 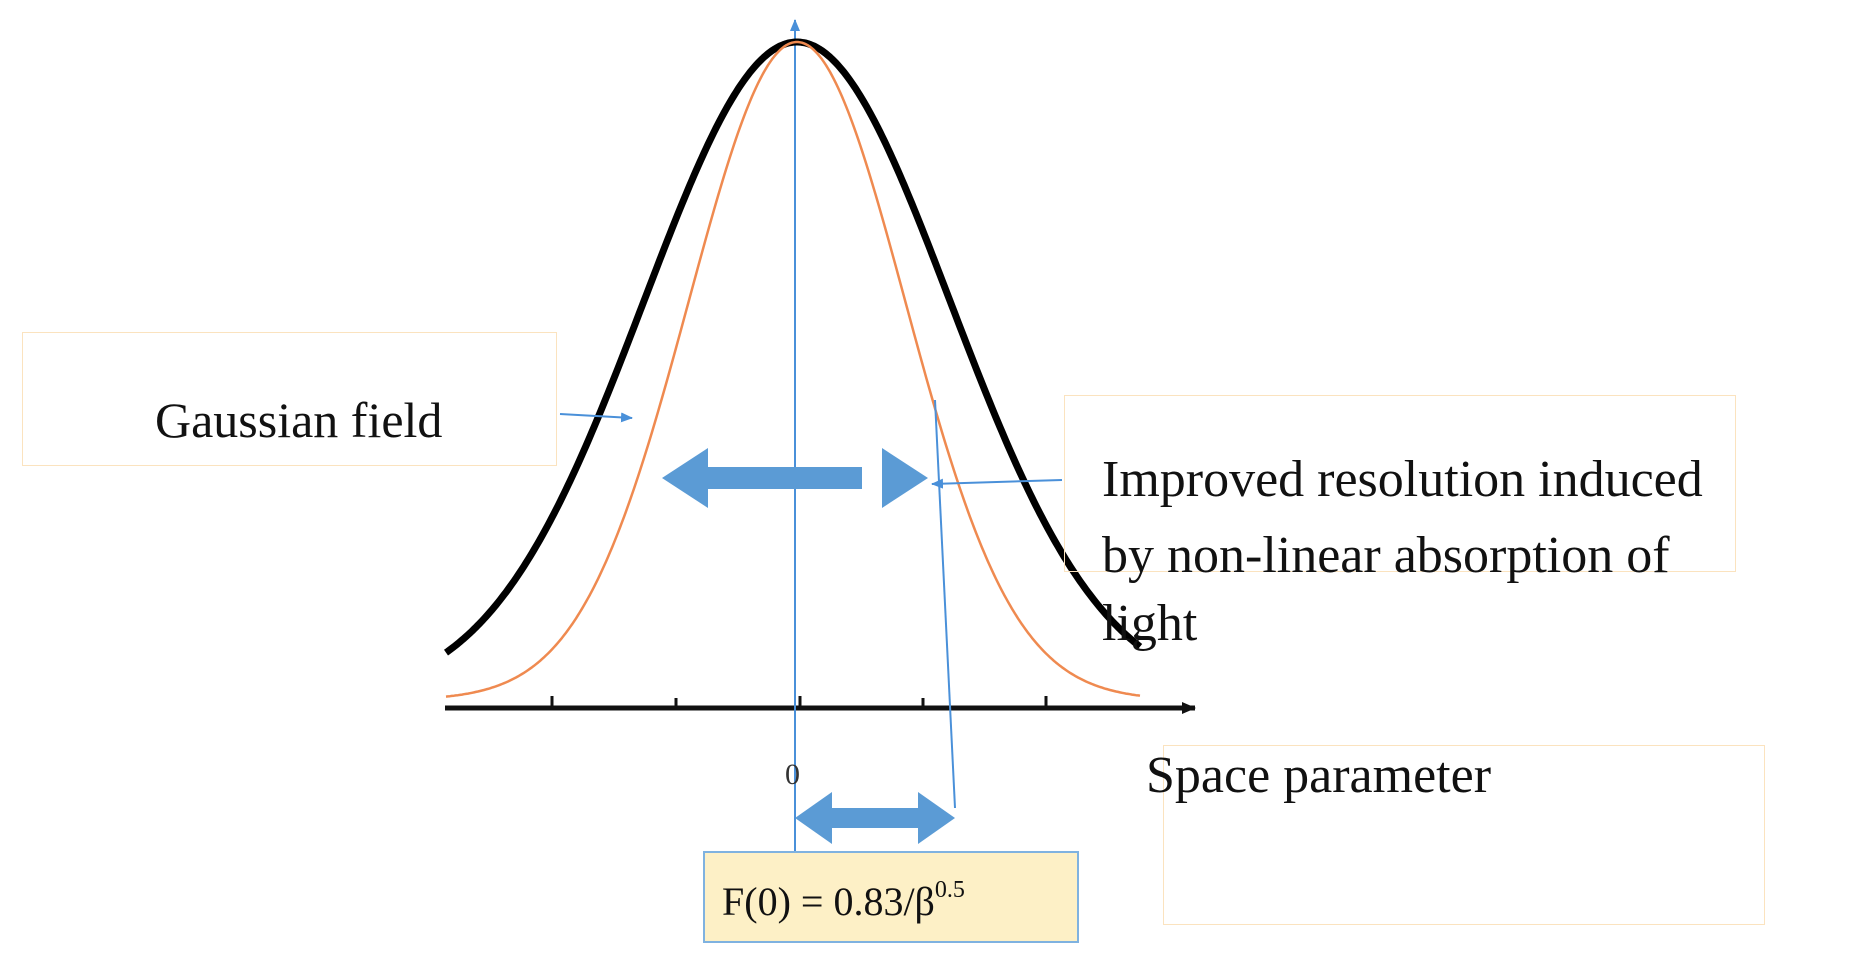 What do you see at coordinates (799, 702) in the screenshot?
I see `x-axis-ticks` at bounding box center [799, 702].